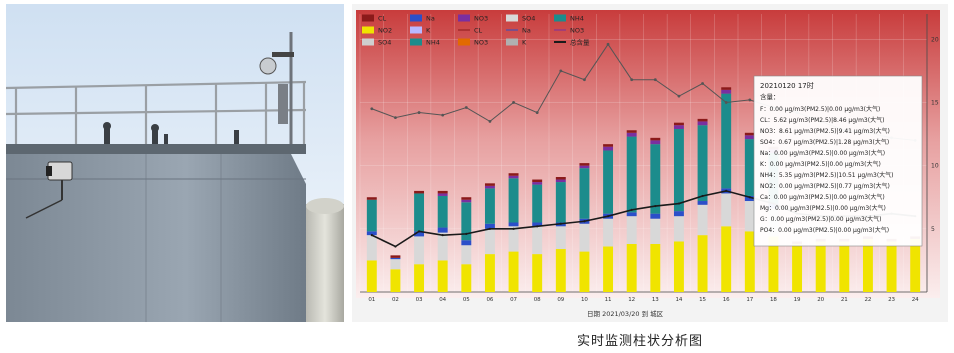  Describe the element at coordinates (572, 42) in the screenshot. I see `legend-item: 总含量` at that location.